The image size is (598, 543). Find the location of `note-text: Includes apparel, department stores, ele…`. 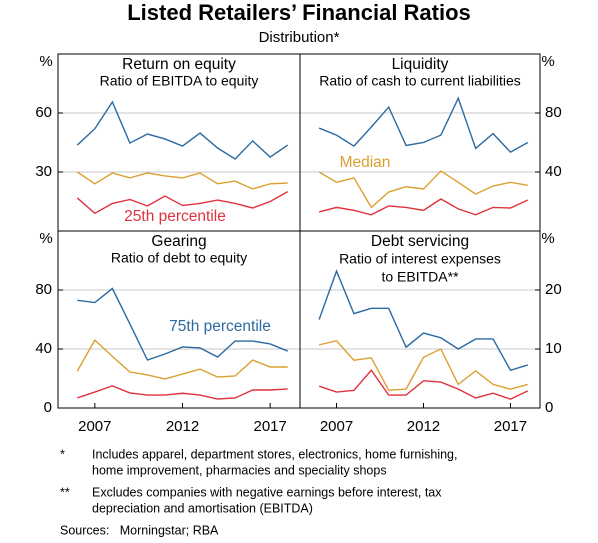

note-text: Includes apparel, department stores, ele… is located at coordinates (274, 454).